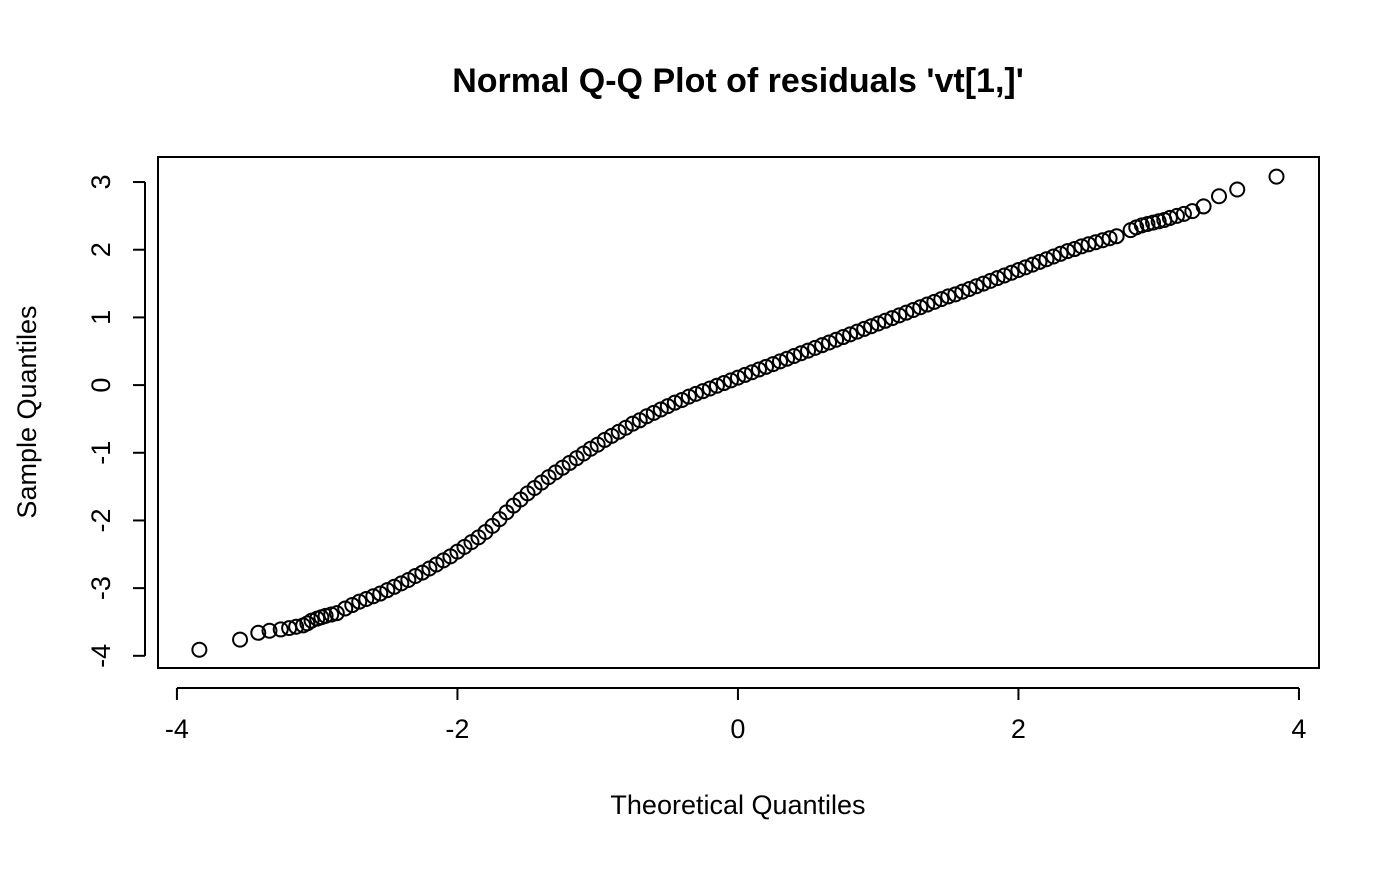 The width and height of the screenshot is (1400, 870). Describe the element at coordinates (101, 453) in the screenshot. I see `y-tick-label: -1` at that location.